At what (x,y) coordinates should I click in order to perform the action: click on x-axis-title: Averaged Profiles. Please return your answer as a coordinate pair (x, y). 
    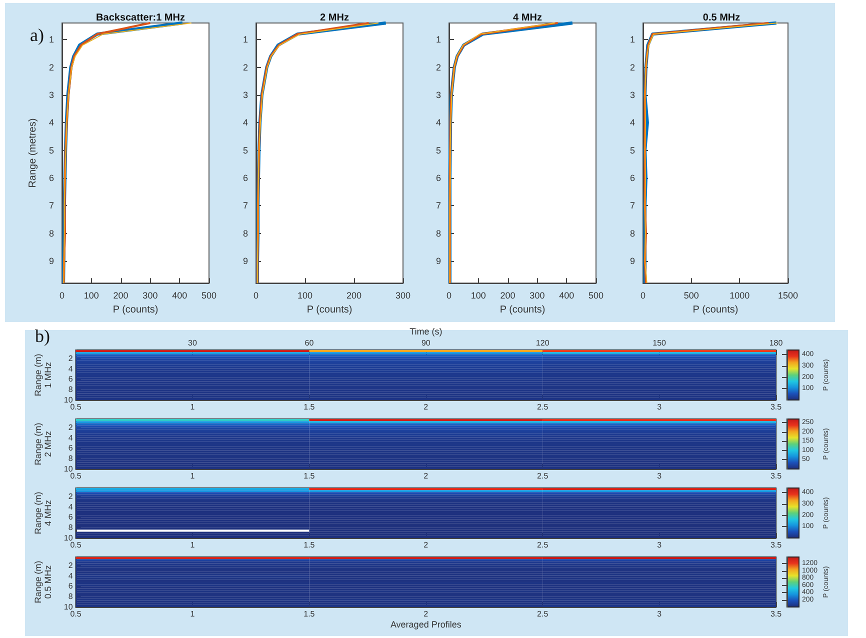
    Looking at the image, I should click on (426, 625).